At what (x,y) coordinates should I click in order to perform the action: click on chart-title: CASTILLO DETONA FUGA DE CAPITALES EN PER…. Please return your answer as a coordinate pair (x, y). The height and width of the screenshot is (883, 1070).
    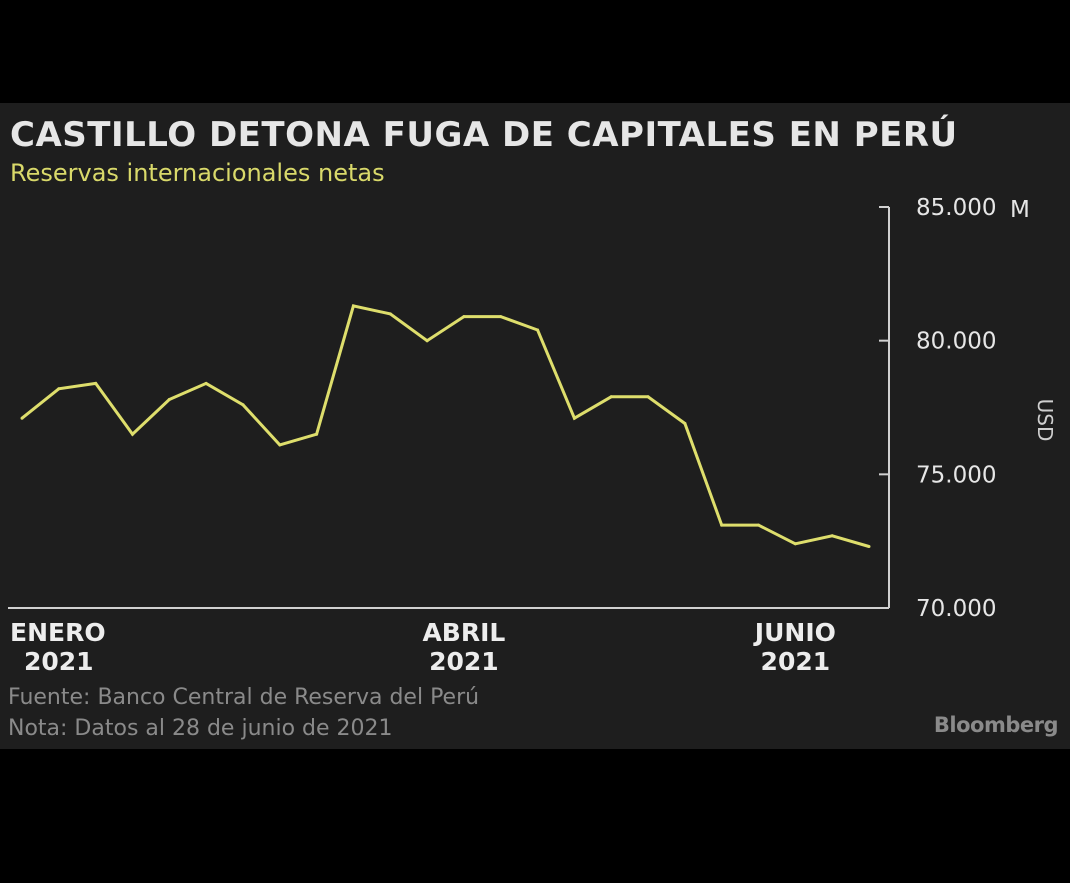
    Looking at the image, I should click on (484, 135).